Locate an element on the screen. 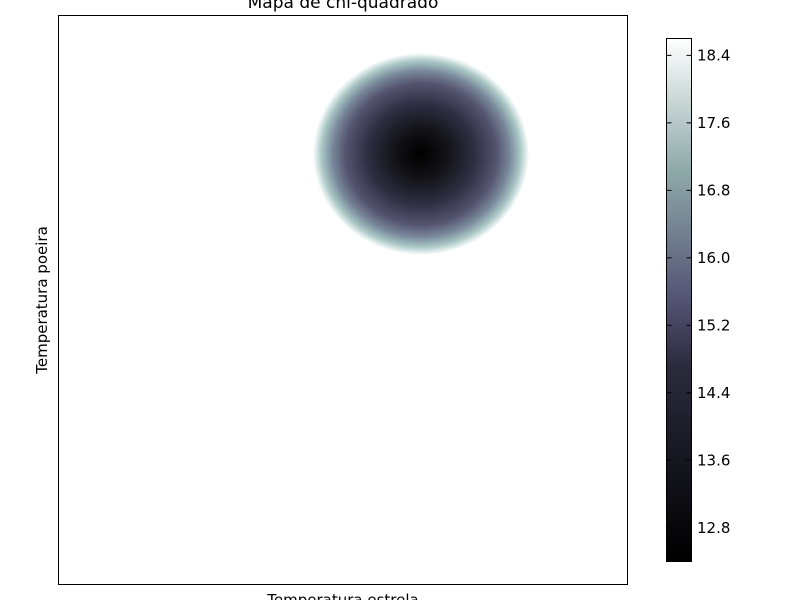 The height and width of the screenshot is (604, 800). colorbar-tick-label: 17.6 is located at coordinates (713, 123).